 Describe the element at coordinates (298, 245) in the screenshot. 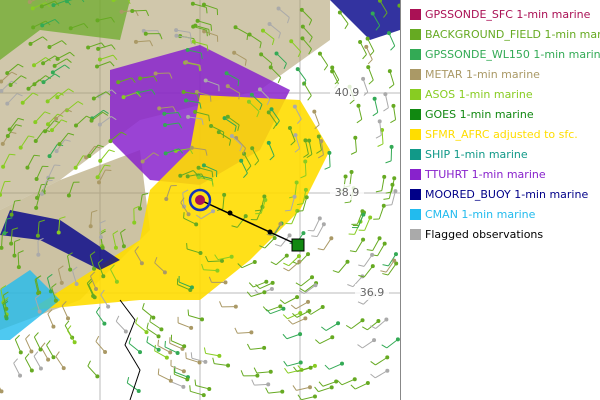

I see `goes-marker` at that location.